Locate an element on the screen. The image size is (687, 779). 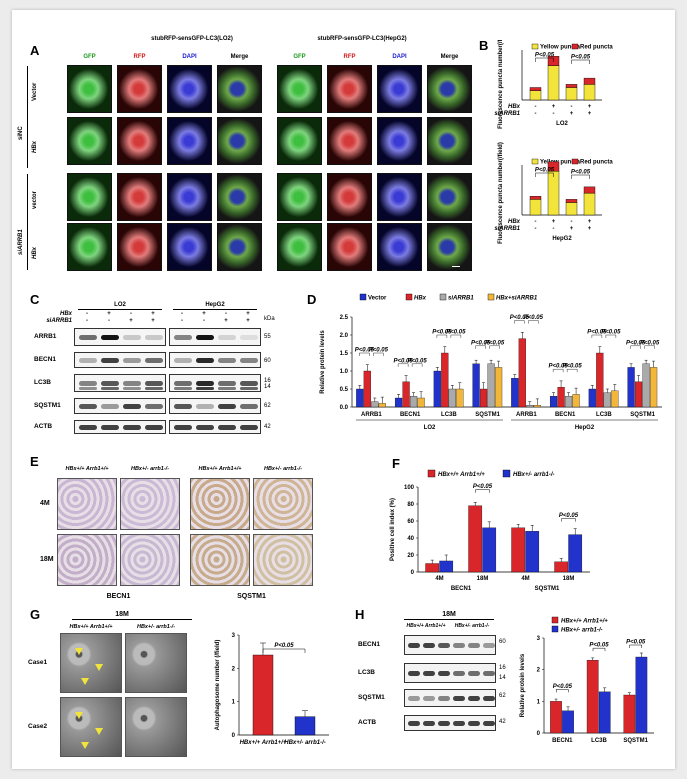
col-label-merge: Merge is located at coordinates (449, 57).